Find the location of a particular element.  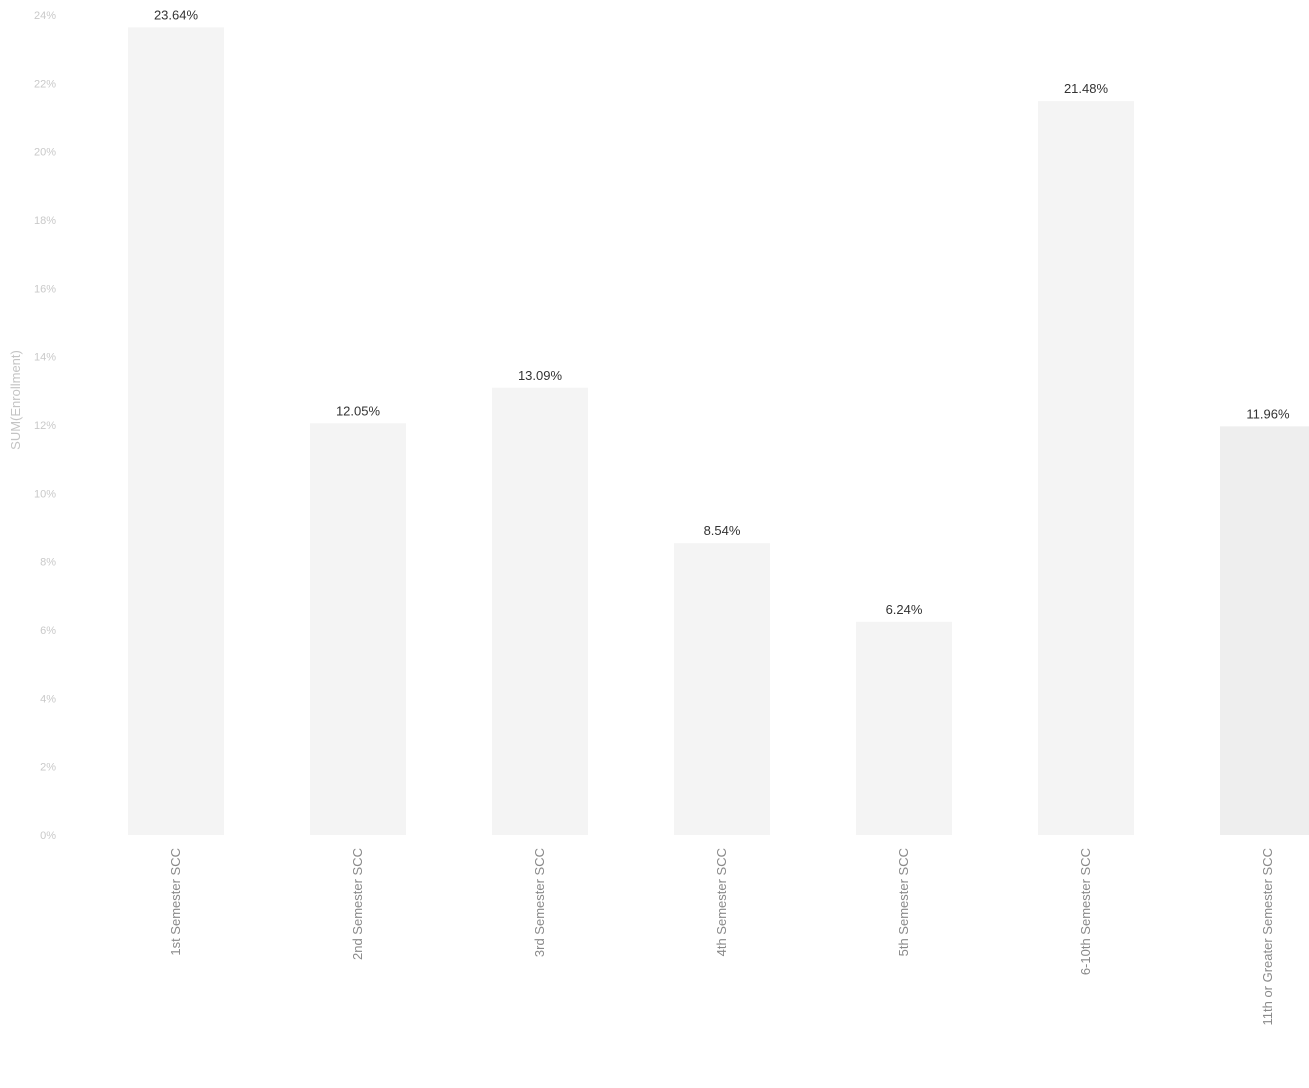

y-tick-label: 16% is located at coordinates (45, 289).